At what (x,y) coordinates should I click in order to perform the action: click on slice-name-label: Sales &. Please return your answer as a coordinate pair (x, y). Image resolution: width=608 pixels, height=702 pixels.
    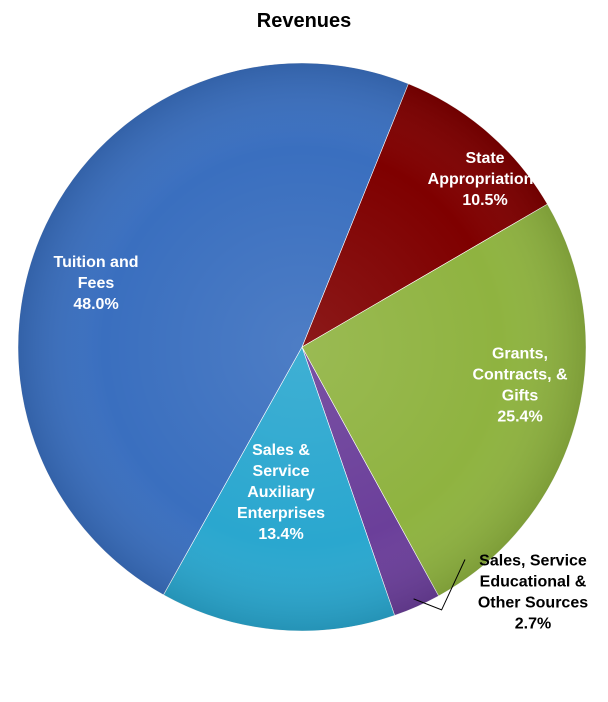
    Looking at the image, I should click on (281, 450).